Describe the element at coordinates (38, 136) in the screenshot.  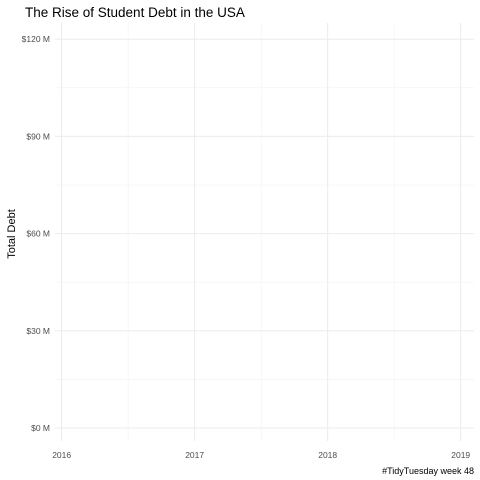
I see `y-tick-label: $90 M` at that location.